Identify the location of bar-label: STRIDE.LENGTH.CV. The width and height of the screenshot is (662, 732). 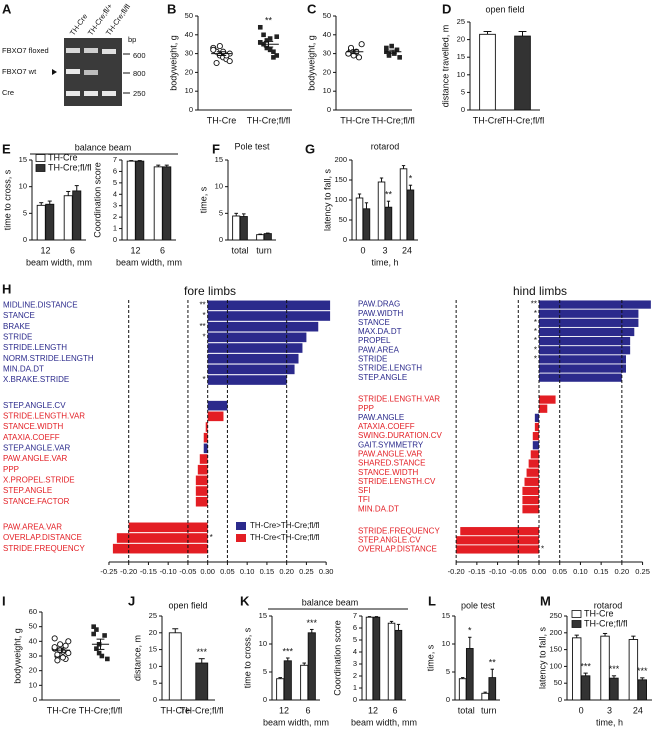
(397, 481).